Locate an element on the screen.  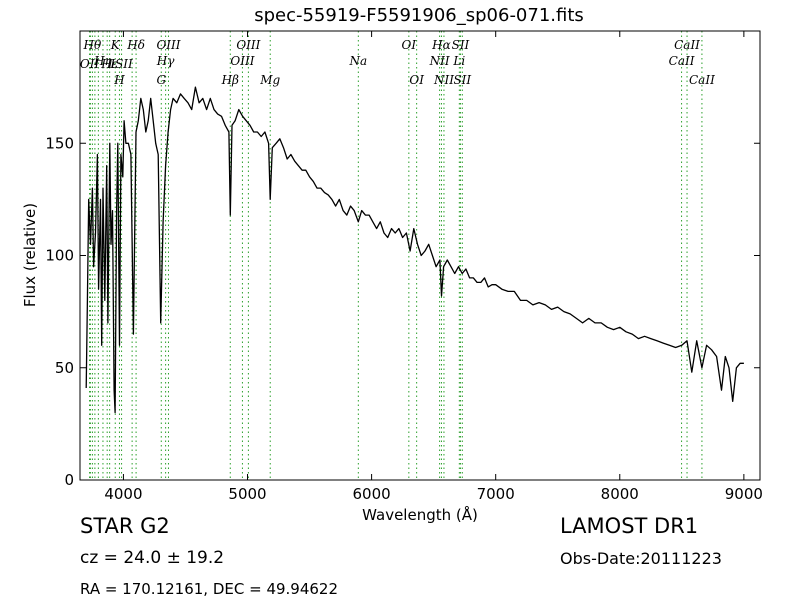
y-axis-label: Flux (relative) is located at coordinates (30, 255).